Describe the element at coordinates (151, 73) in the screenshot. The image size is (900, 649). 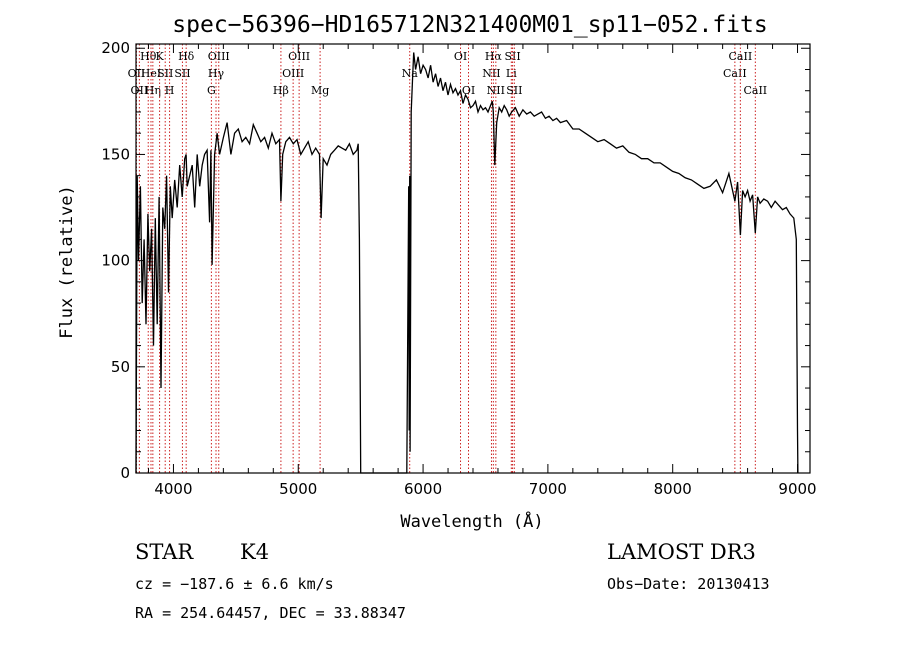
I see `line-marker-label: HeI` at that location.